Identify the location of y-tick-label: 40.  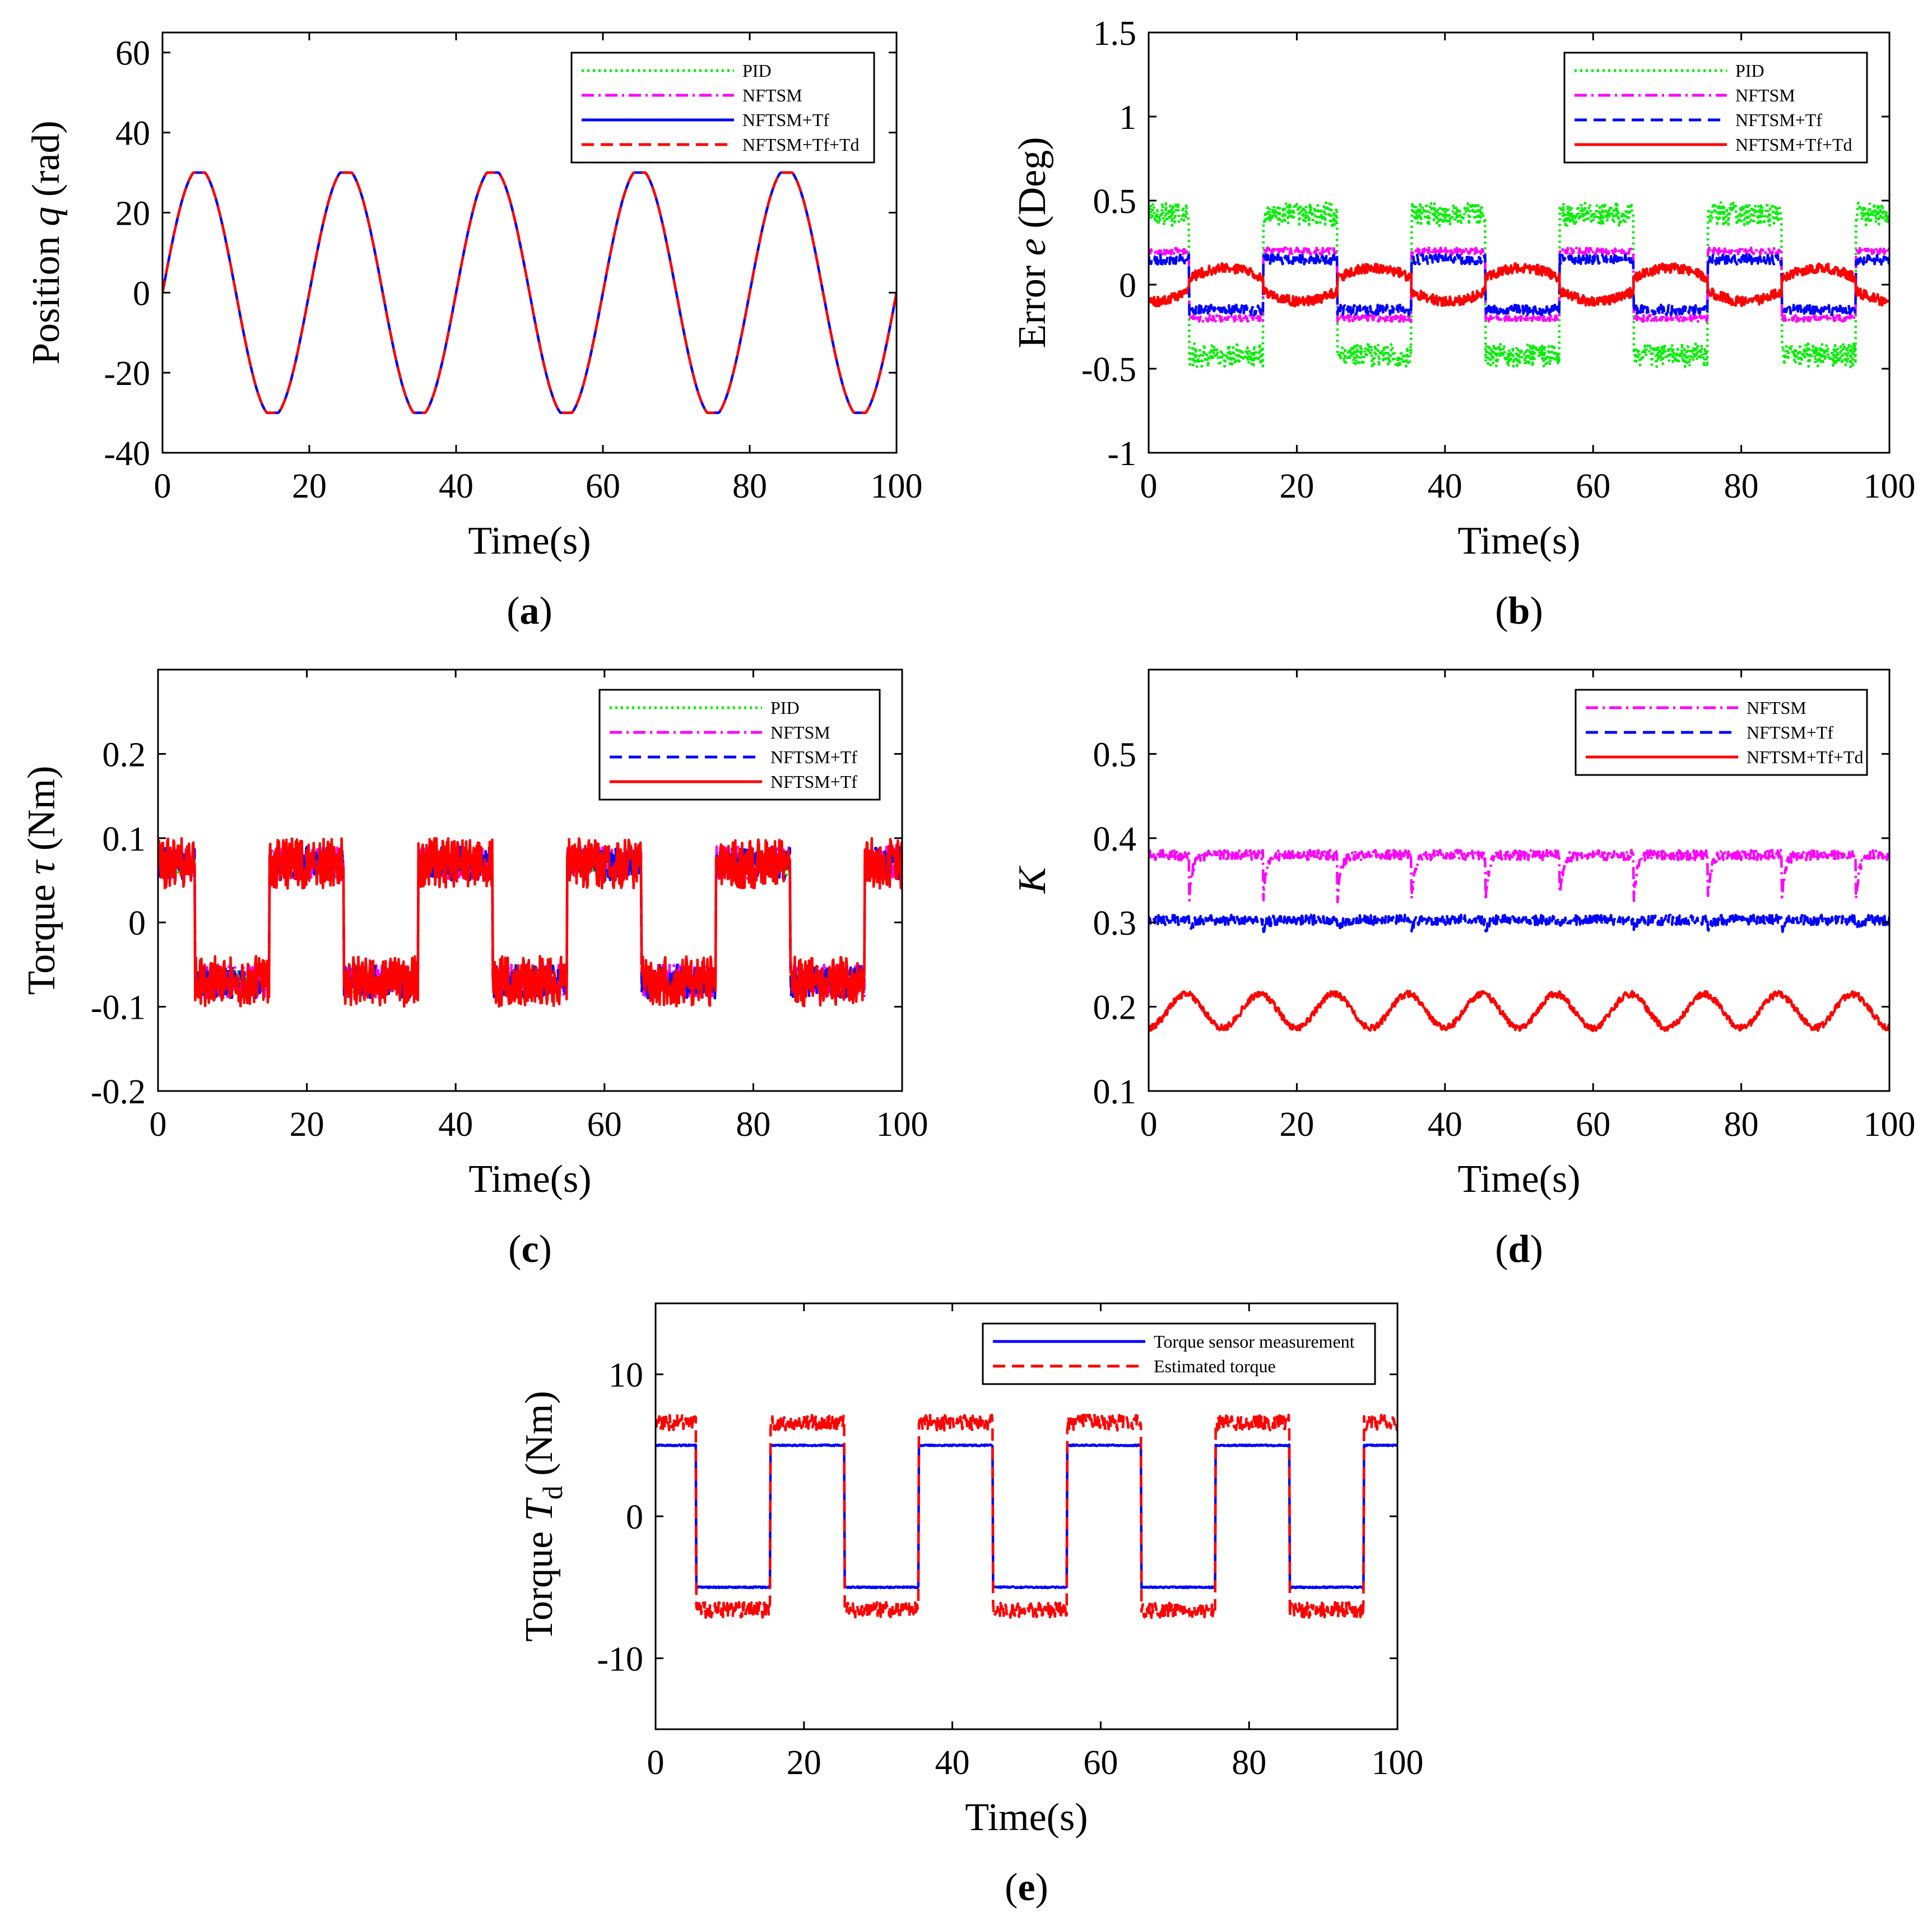
(132, 134).